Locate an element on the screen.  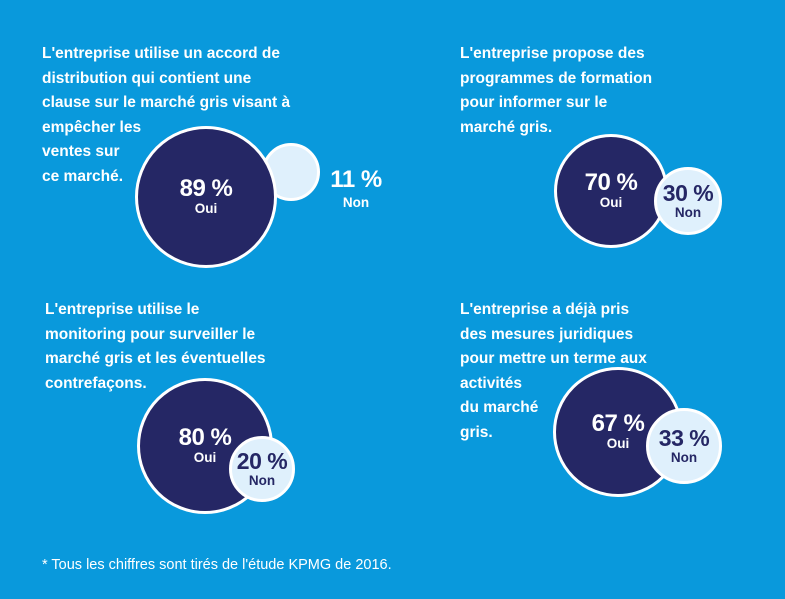
question-line: L'entreprise a déjà pris is located at coordinates (545, 309).